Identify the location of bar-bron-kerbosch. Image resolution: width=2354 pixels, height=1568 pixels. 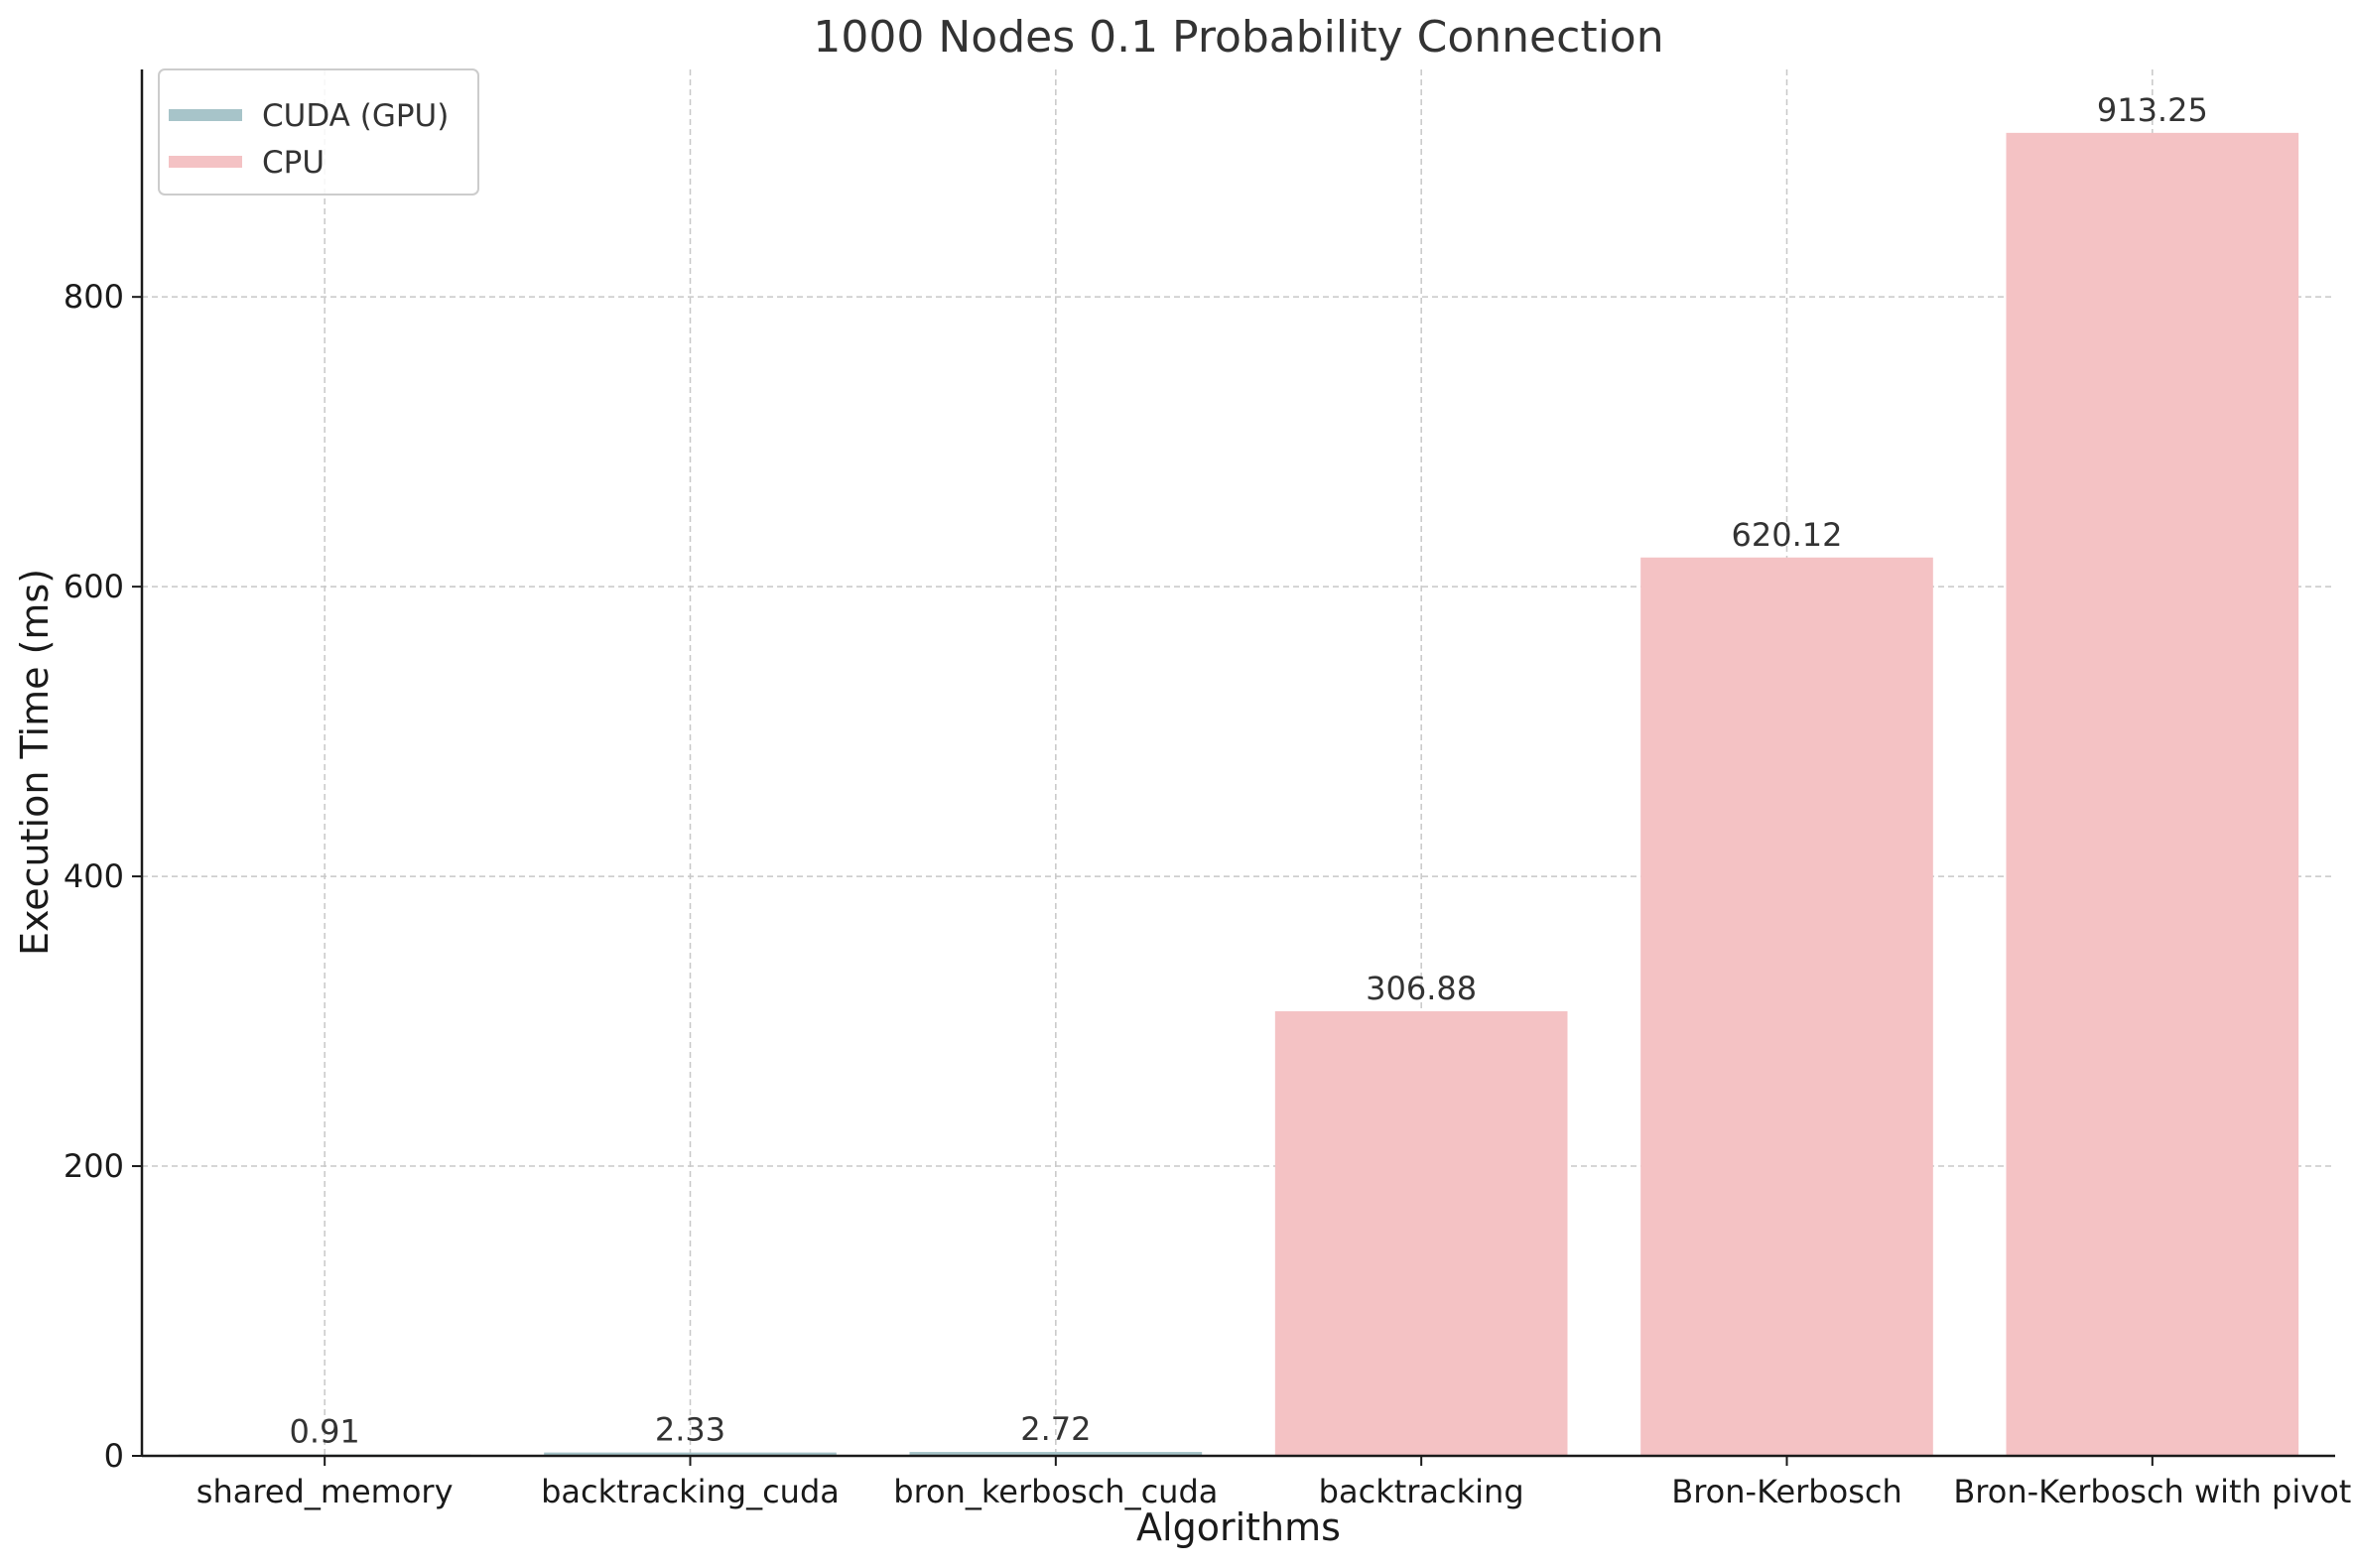
(1786, 1006).